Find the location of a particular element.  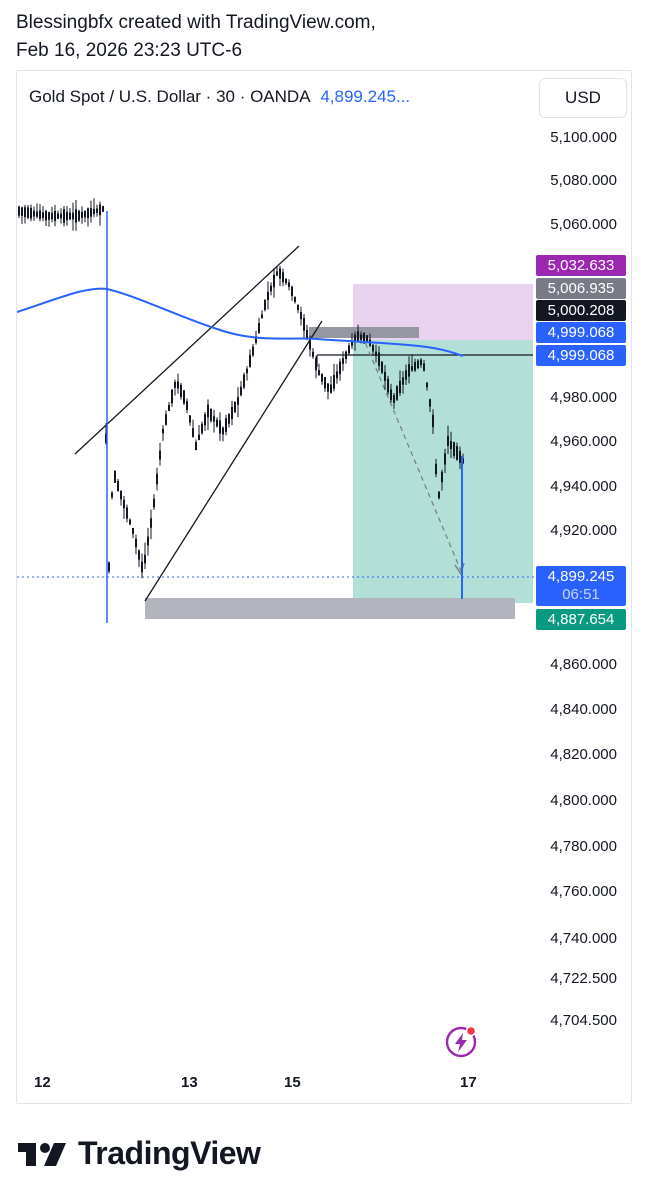

tradingview-logo: TradingView is located at coordinates (139, 1153).